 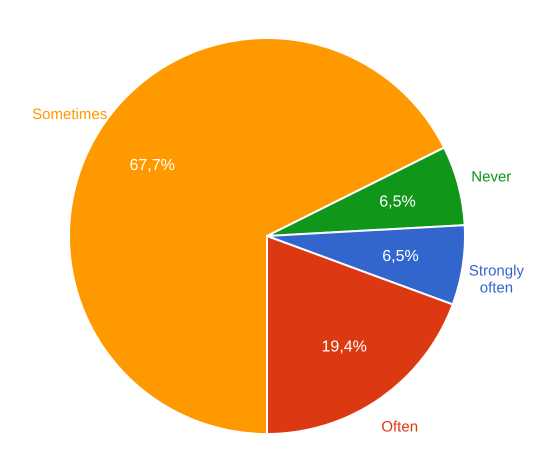 What do you see at coordinates (491, 177) in the screenshot?
I see `slice-label: Never` at bounding box center [491, 177].